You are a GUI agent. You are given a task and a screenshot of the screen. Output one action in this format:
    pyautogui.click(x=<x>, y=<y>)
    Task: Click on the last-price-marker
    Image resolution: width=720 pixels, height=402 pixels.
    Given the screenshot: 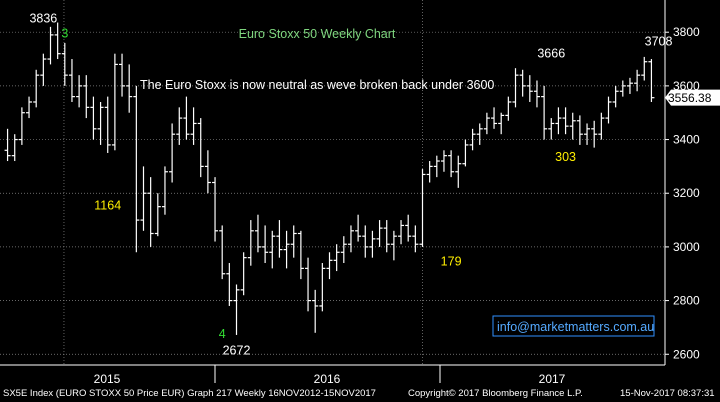 What is the action you would take?
    pyautogui.click(x=692, y=97)
    